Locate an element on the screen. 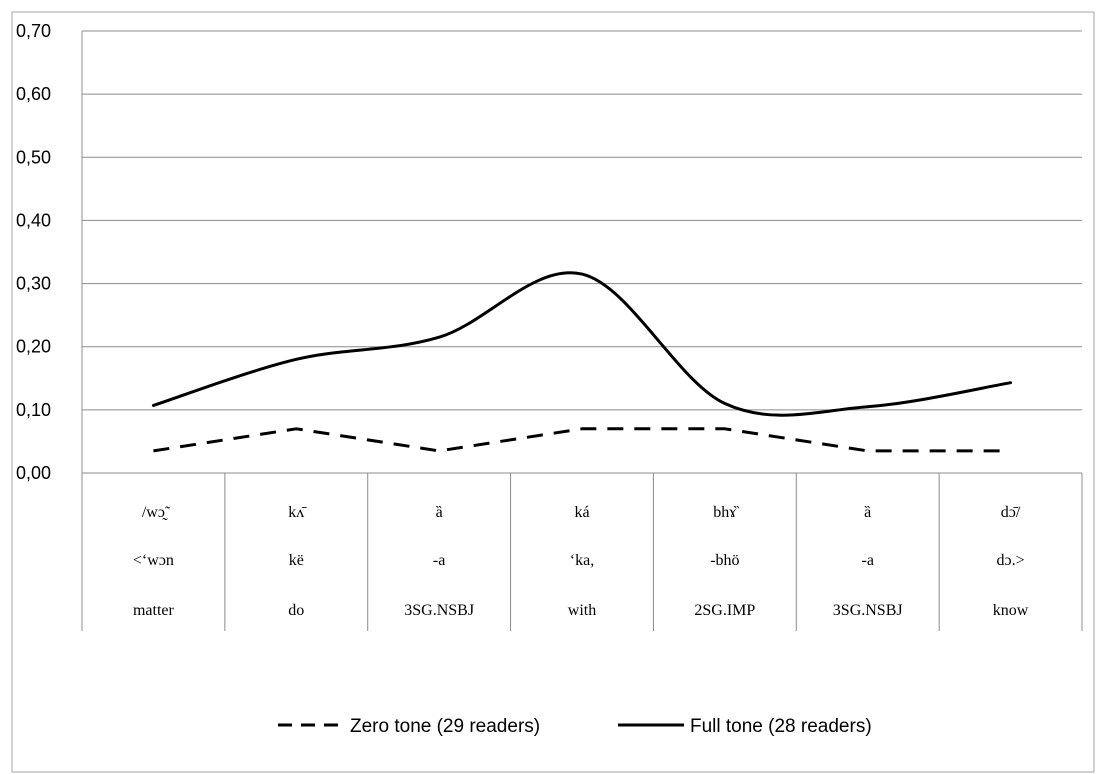  category-label: kʌ̄ is located at coordinates (297, 512).